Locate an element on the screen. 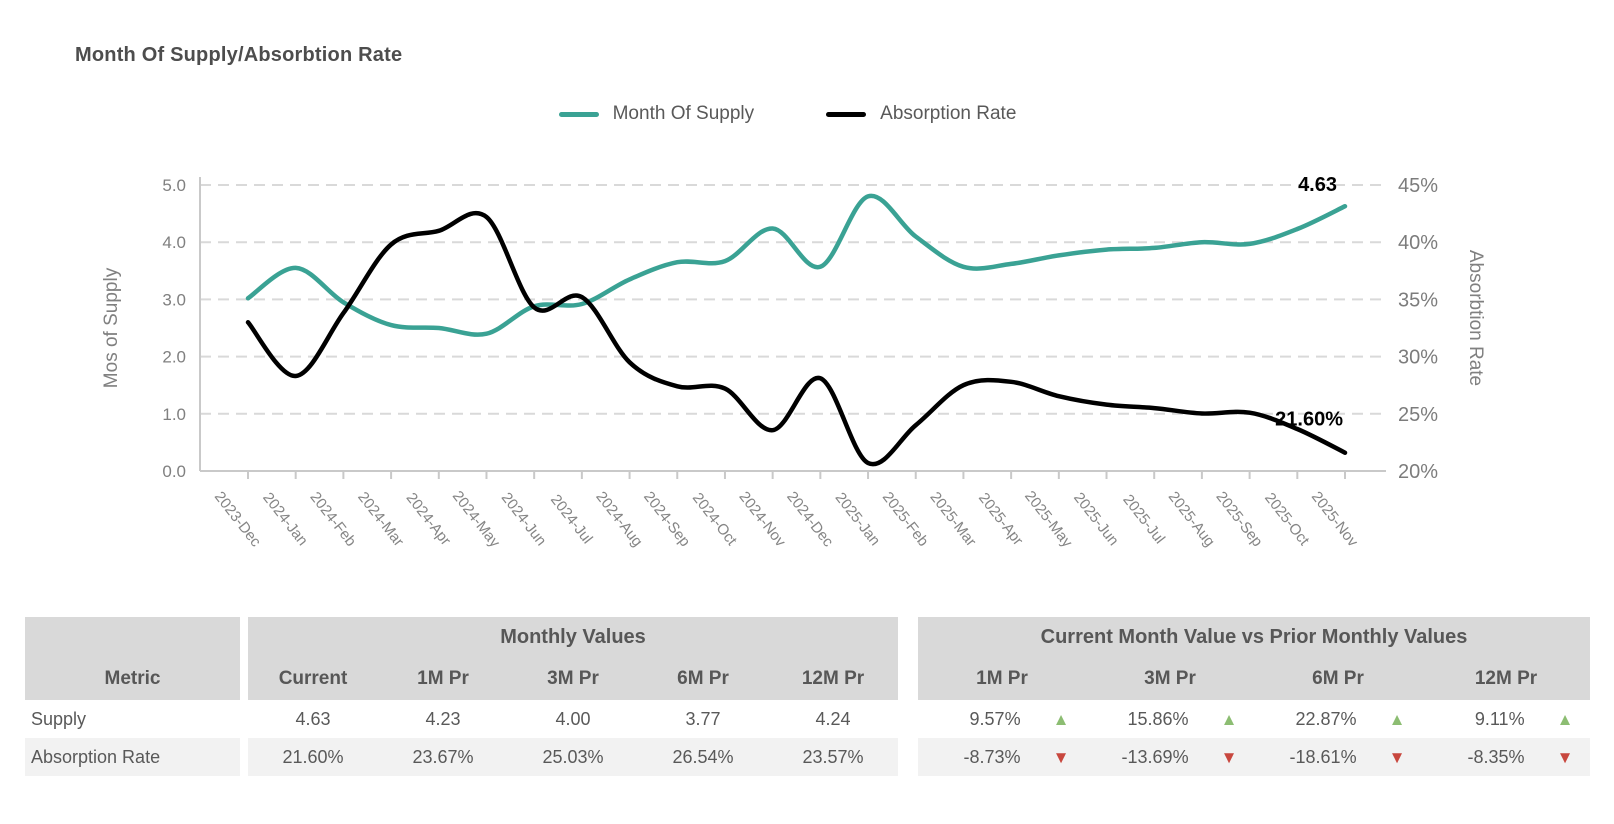  absorption-vs-6m: -18.61% ▼ is located at coordinates (1338, 757).